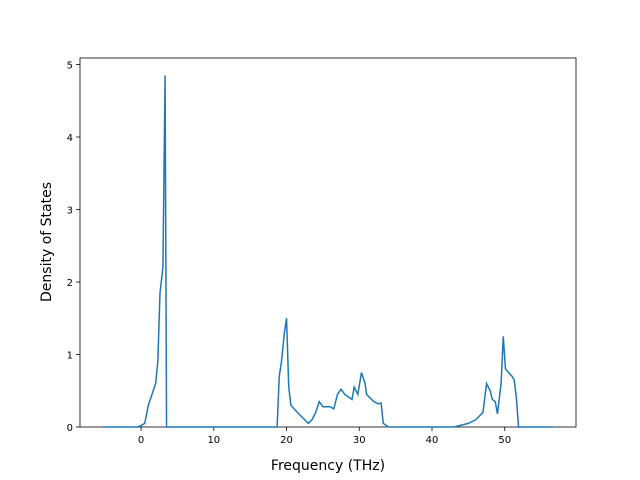 The height and width of the screenshot is (480, 640). I want to click on x-tick-label: 30, so click(359, 440).